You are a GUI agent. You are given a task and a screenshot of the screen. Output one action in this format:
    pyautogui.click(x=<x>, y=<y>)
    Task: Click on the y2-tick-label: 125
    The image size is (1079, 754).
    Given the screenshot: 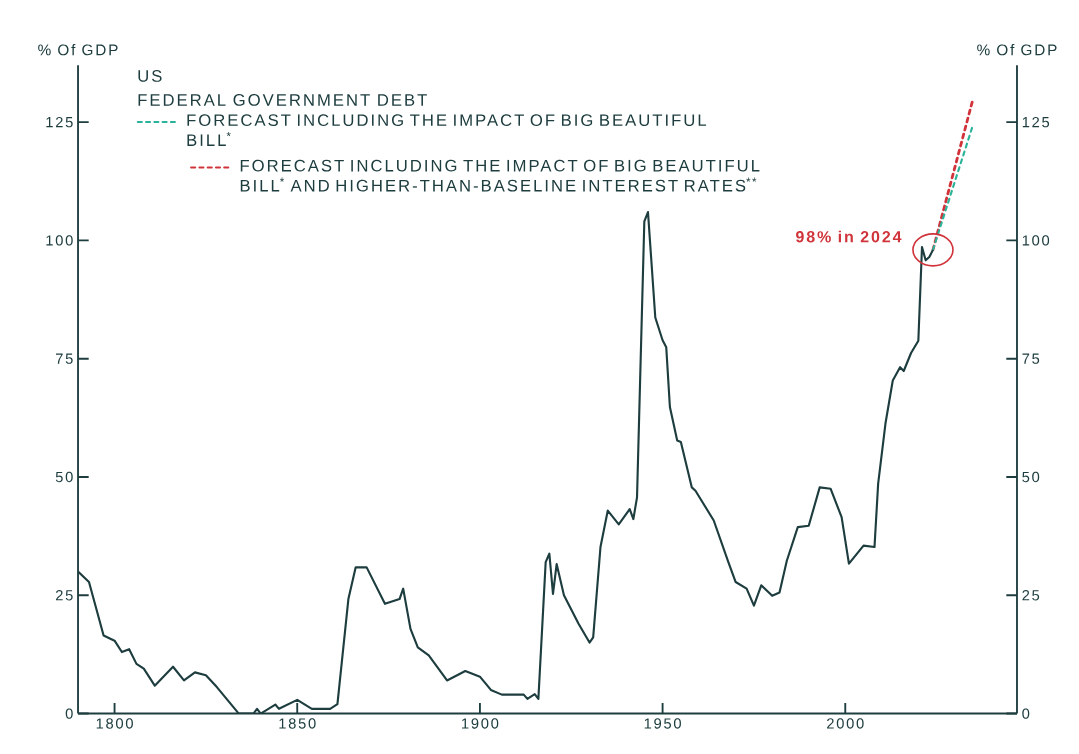 What is the action you would take?
    pyautogui.click(x=1036, y=122)
    